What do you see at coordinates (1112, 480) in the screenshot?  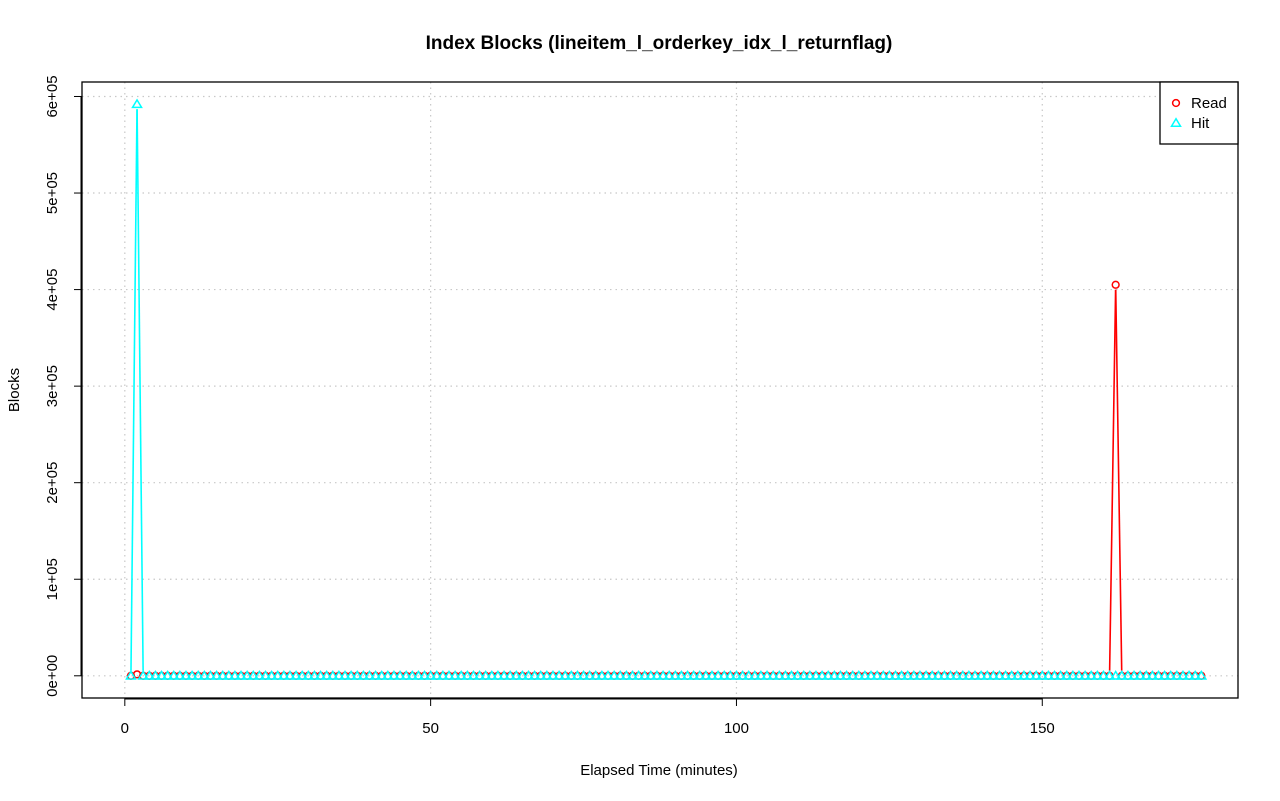 I see `series-line-read` at bounding box center [1112, 480].